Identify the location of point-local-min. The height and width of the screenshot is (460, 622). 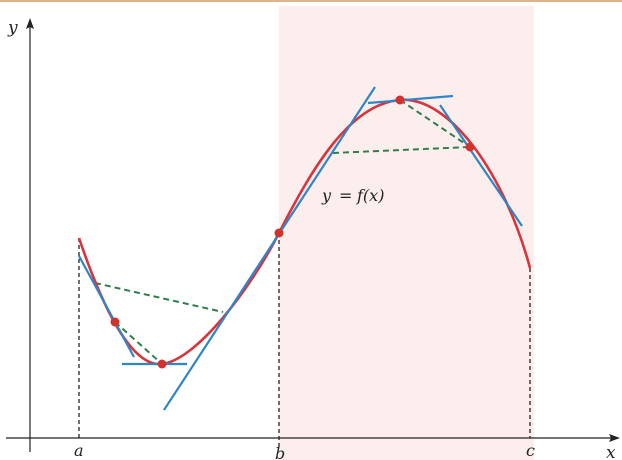
(162, 364).